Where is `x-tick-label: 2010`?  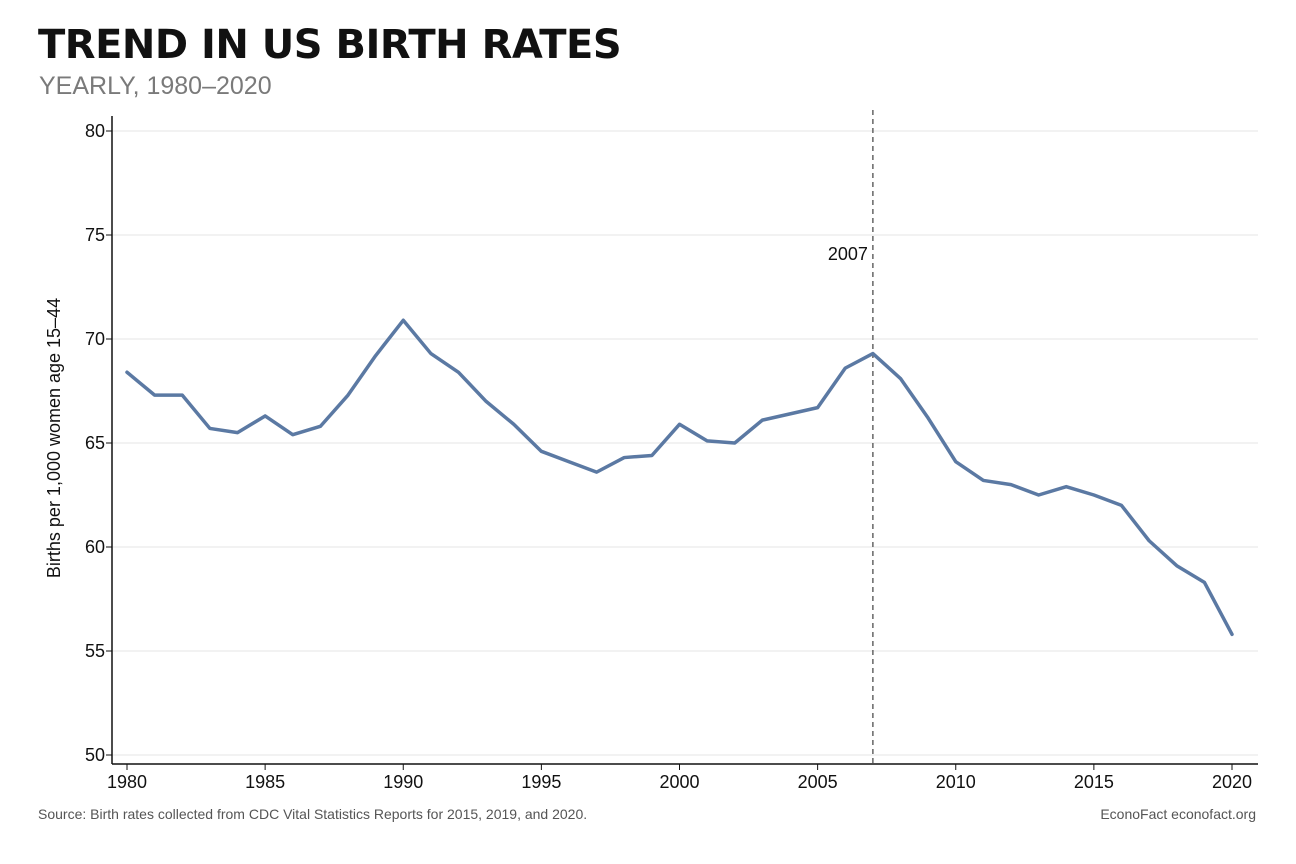 x-tick-label: 2010 is located at coordinates (956, 782).